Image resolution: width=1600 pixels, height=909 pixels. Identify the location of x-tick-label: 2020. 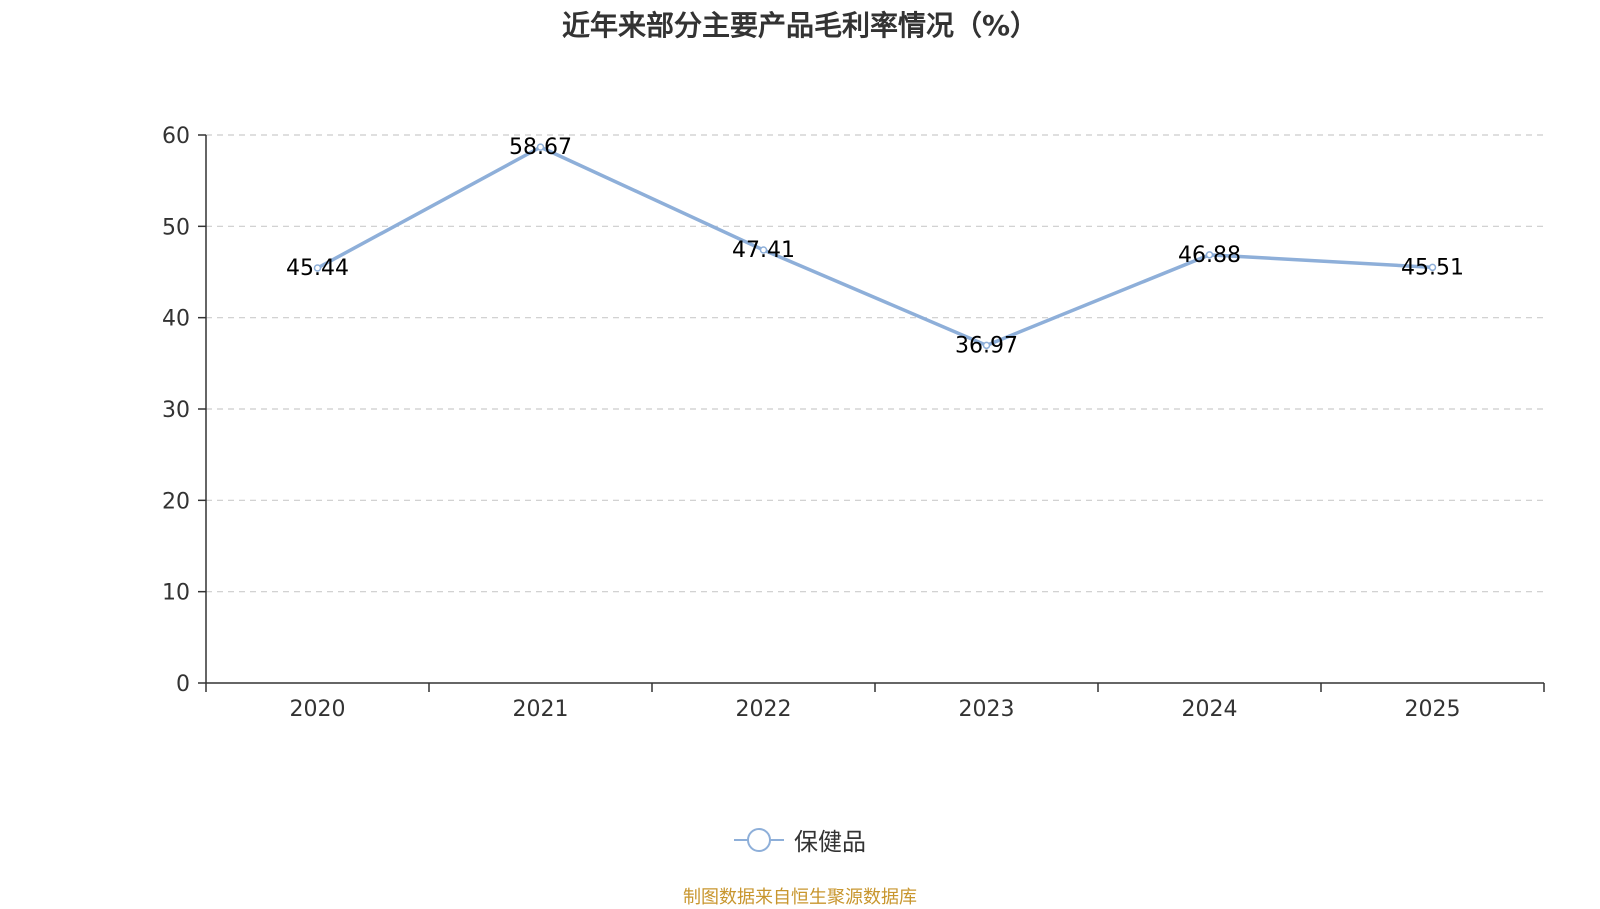
(318, 709).